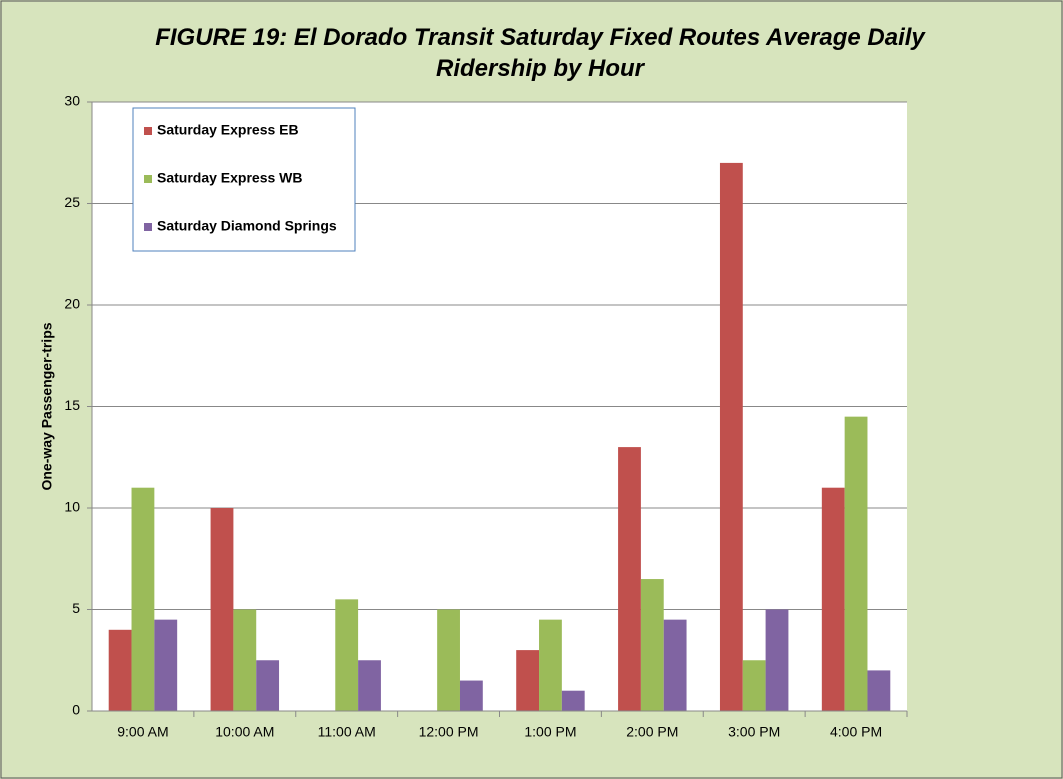 Image resolution: width=1063 pixels, height=779 pixels. What do you see at coordinates (142, 732) in the screenshot?
I see `x-tick-label: 9:00 AM` at bounding box center [142, 732].